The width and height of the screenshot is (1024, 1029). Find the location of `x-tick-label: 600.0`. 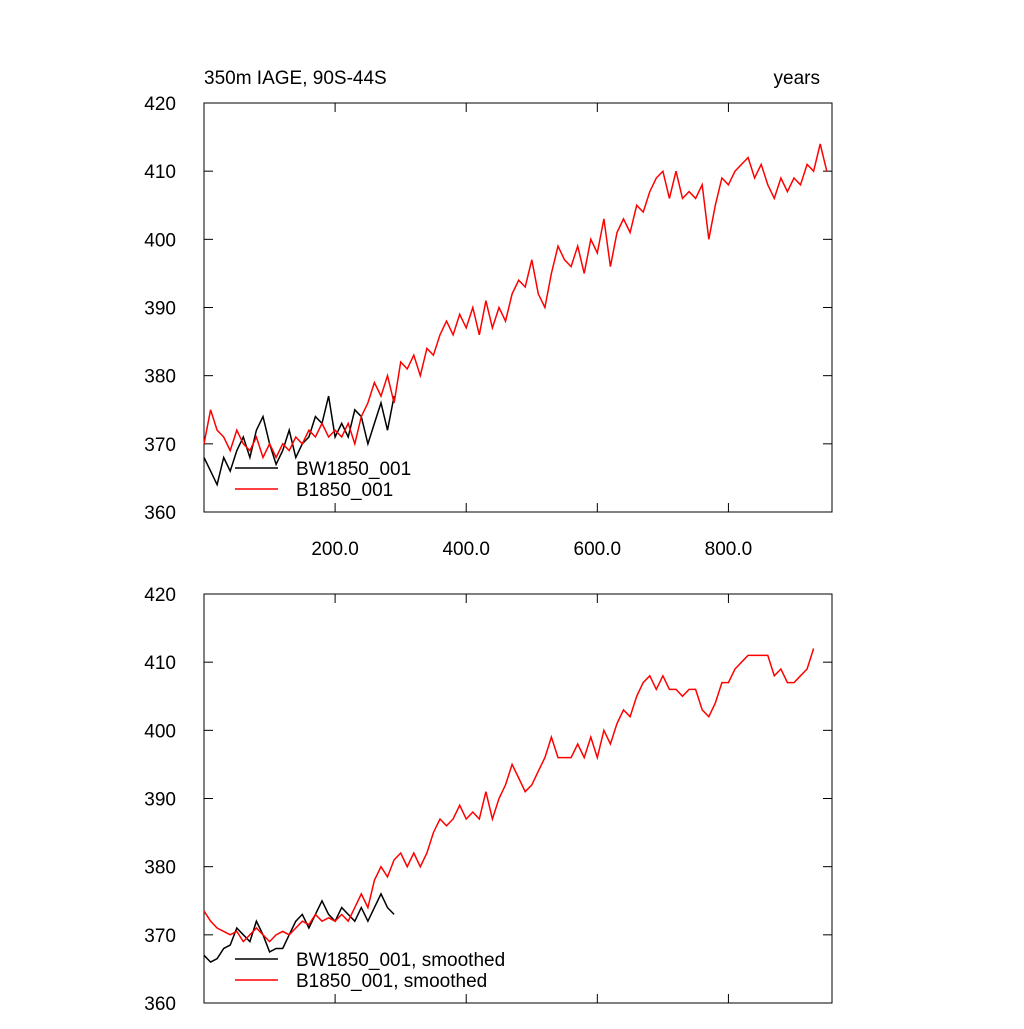

x-tick-label: 600.0 is located at coordinates (598, 549).